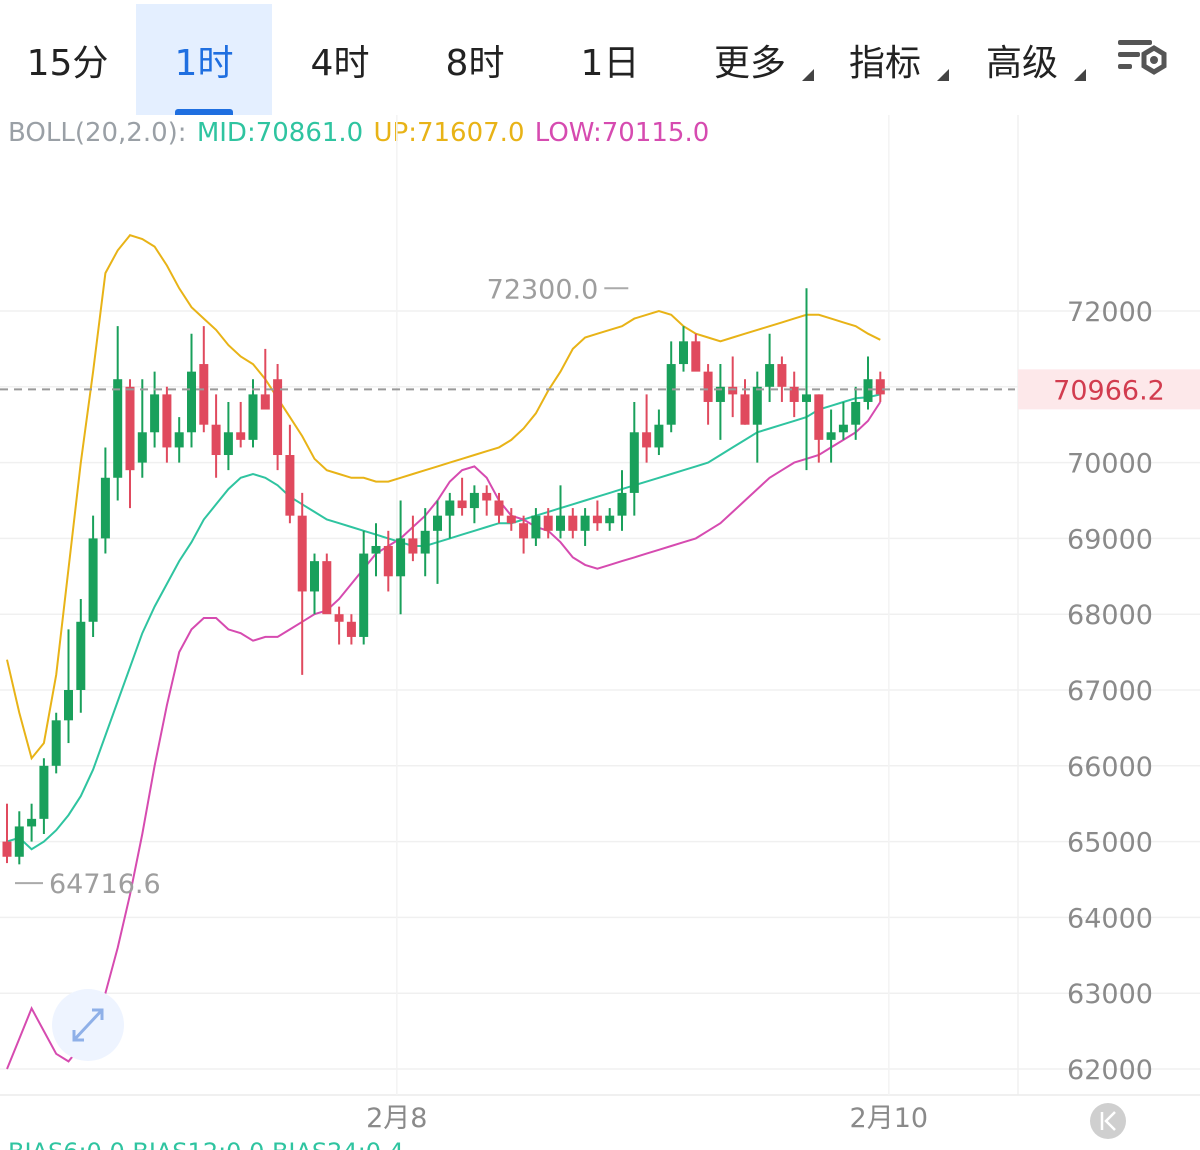 This screenshot has height=1150, width=1200. I want to click on boll-up: UP:71607.0, so click(449, 133).